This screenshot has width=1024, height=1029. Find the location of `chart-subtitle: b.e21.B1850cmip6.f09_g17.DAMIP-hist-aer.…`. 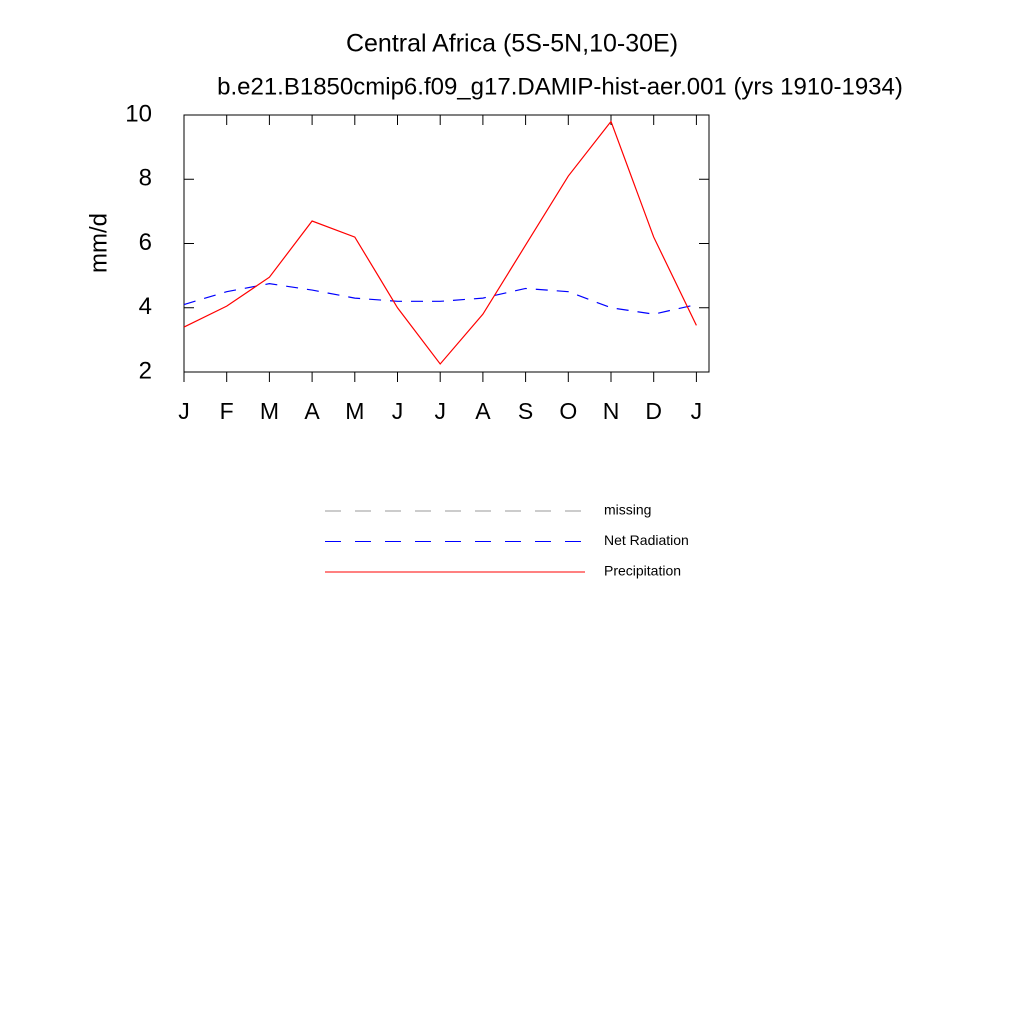

chart-subtitle: b.e21.B1850cmip6.f09_g17.DAMIP-hist-aer.… is located at coordinates (560, 86).